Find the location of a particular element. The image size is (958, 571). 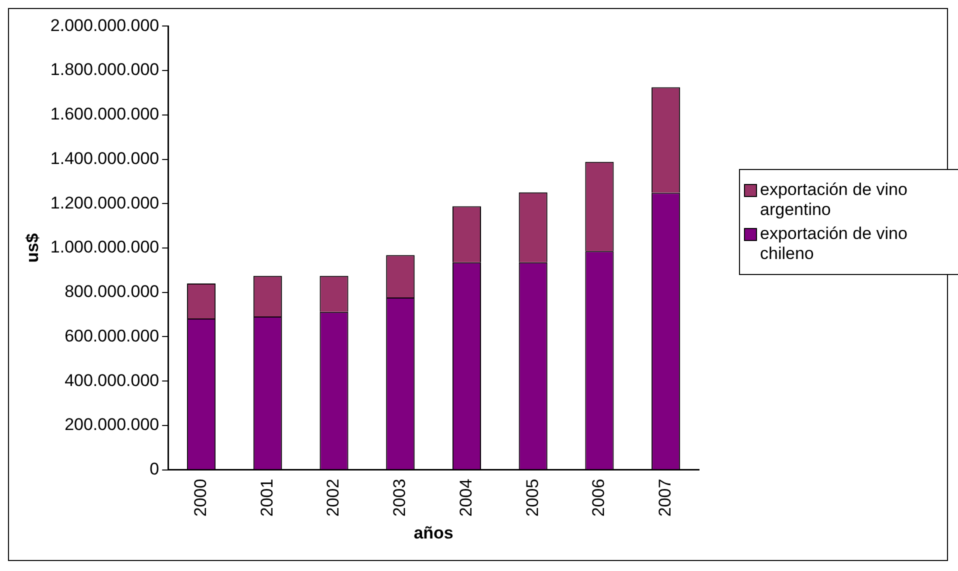

y-tick-label: 2.000.000.000 is located at coordinates (105, 25).